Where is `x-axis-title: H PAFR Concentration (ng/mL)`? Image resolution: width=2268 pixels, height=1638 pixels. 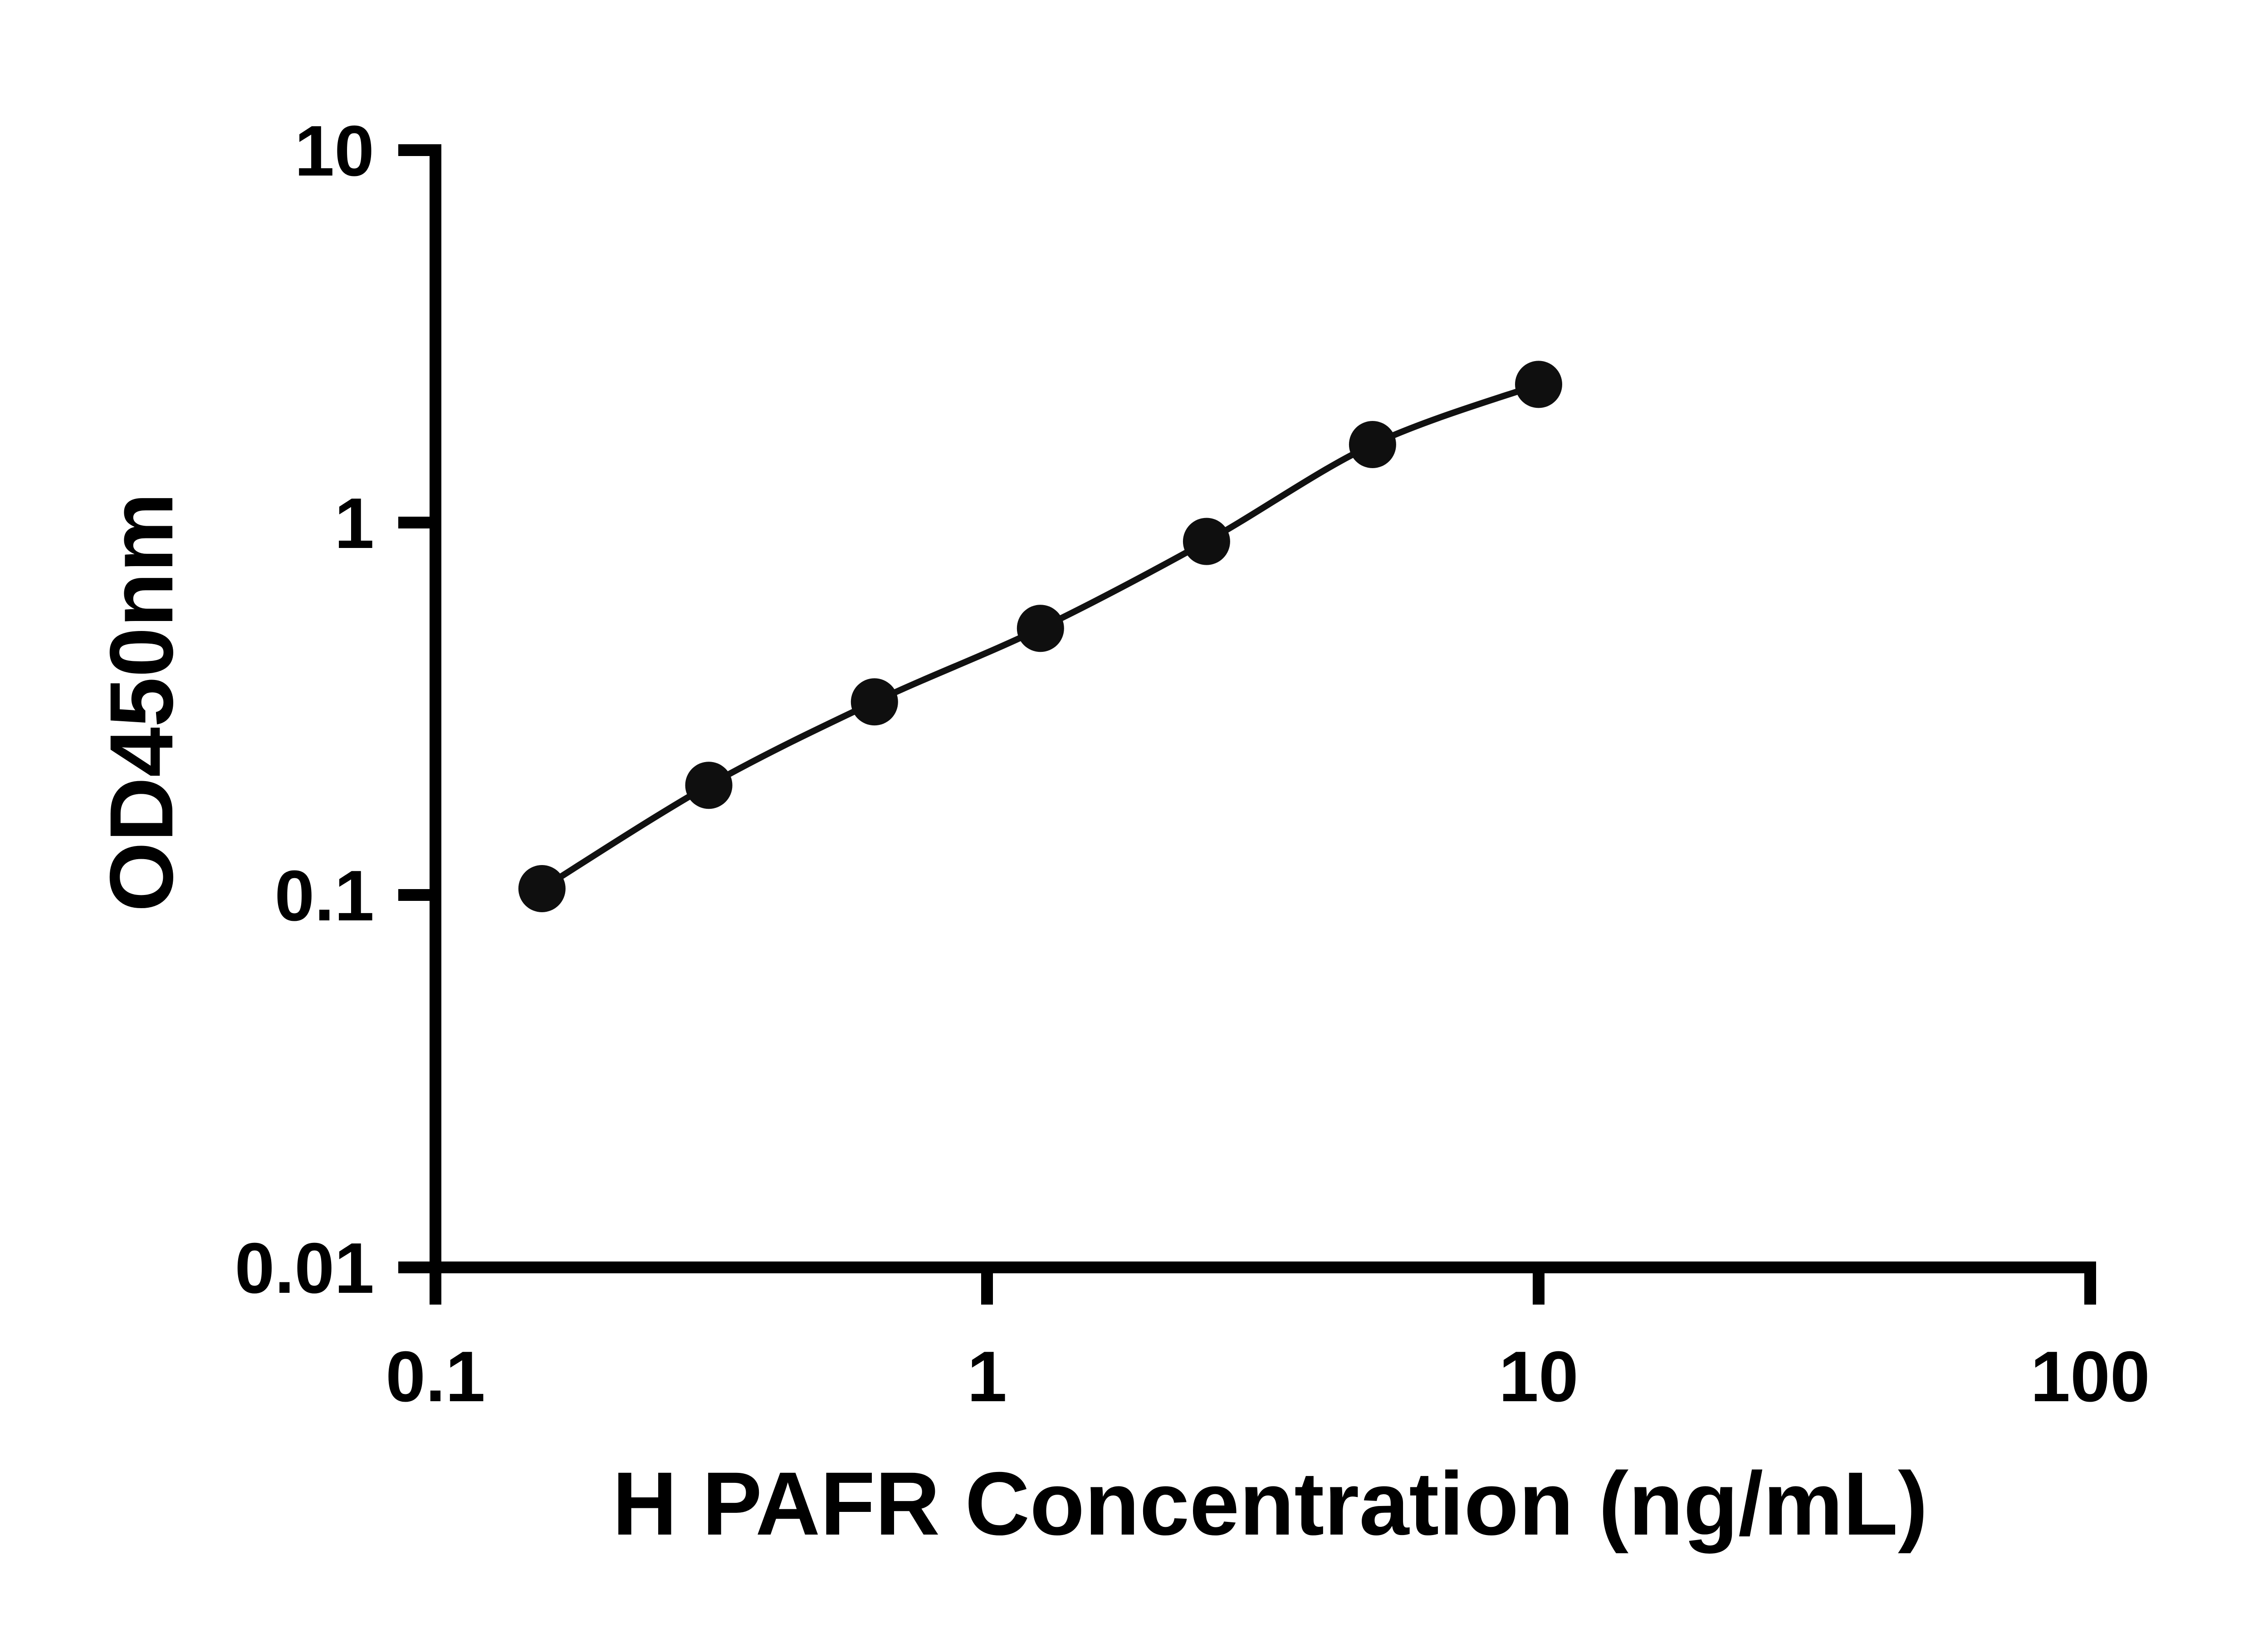
x-axis-title: H PAFR Concentration (ng/mL) is located at coordinates (1270, 1503).